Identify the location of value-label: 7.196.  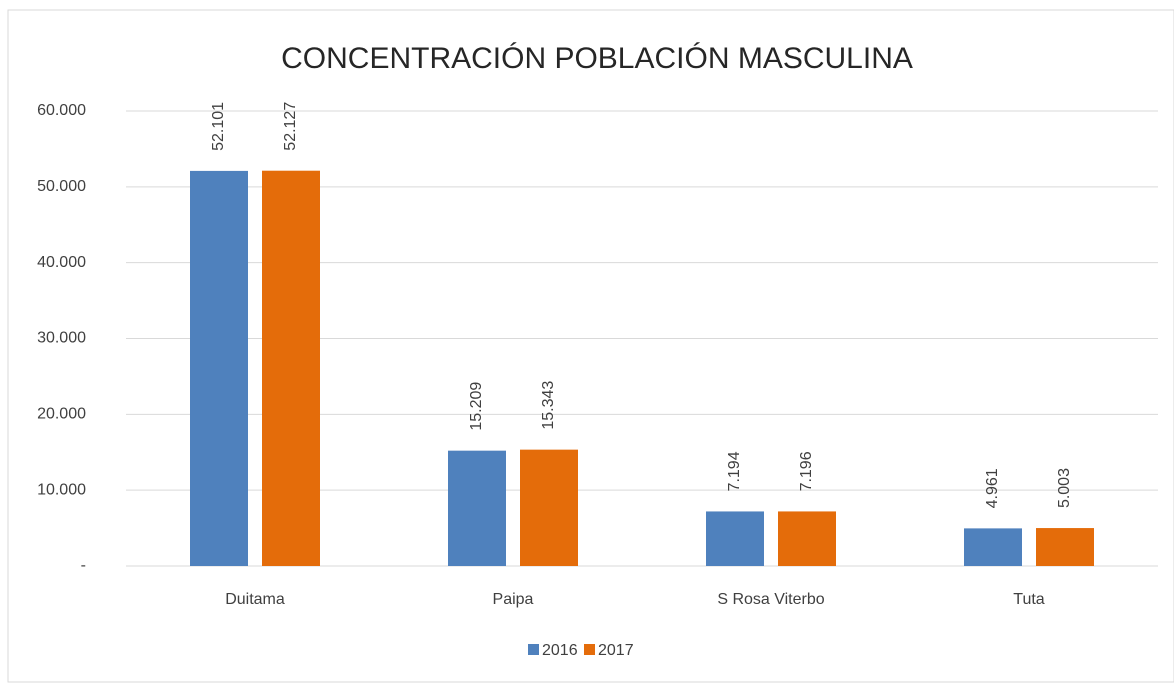
(806, 471).